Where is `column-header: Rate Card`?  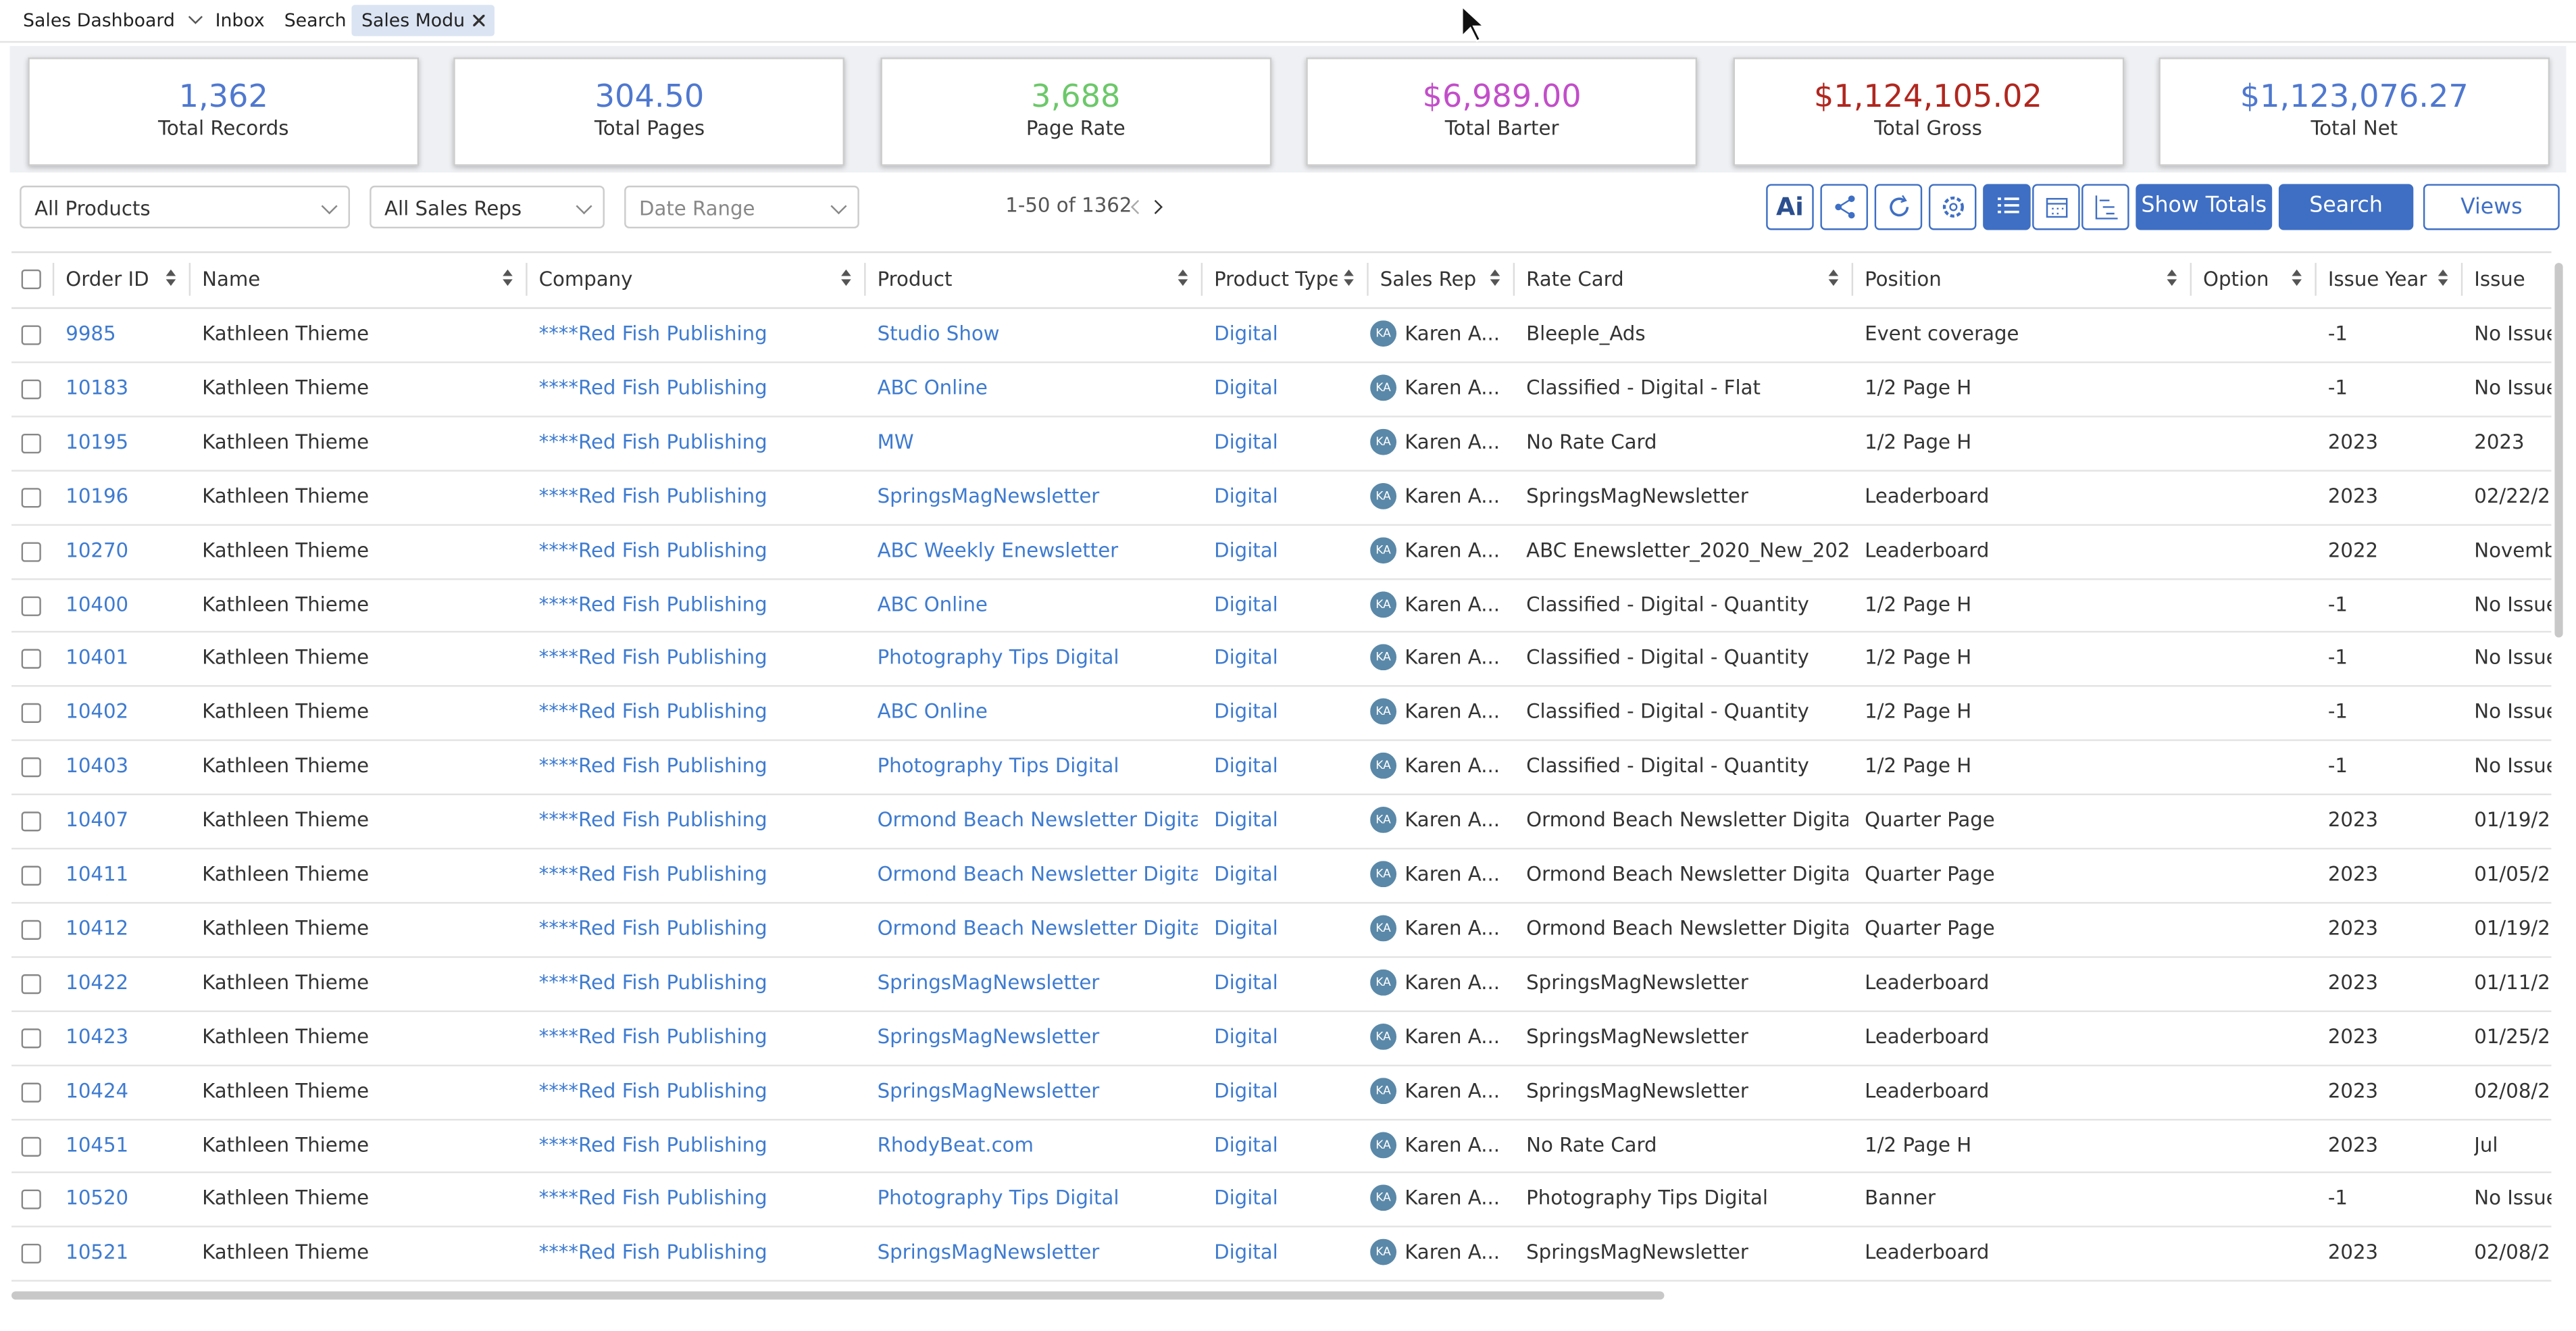
column-header: Rate Card is located at coordinates (1575, 279).